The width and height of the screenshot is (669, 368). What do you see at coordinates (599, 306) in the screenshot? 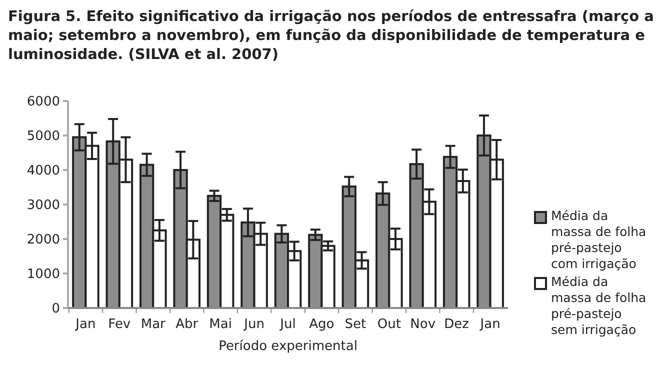
I see `legend-label: Média da massa de folha pré-pastejo sem irrigação` at bounding box center [599, 306].